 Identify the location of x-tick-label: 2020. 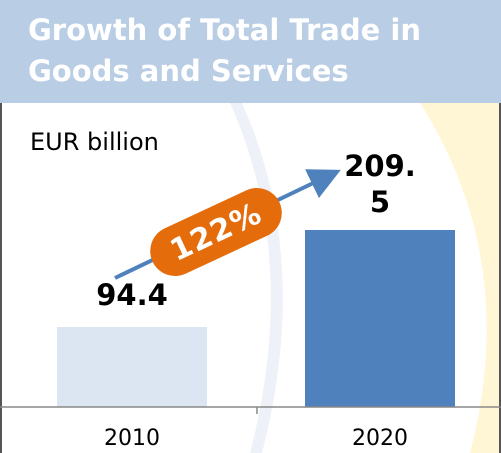
(380, 438).